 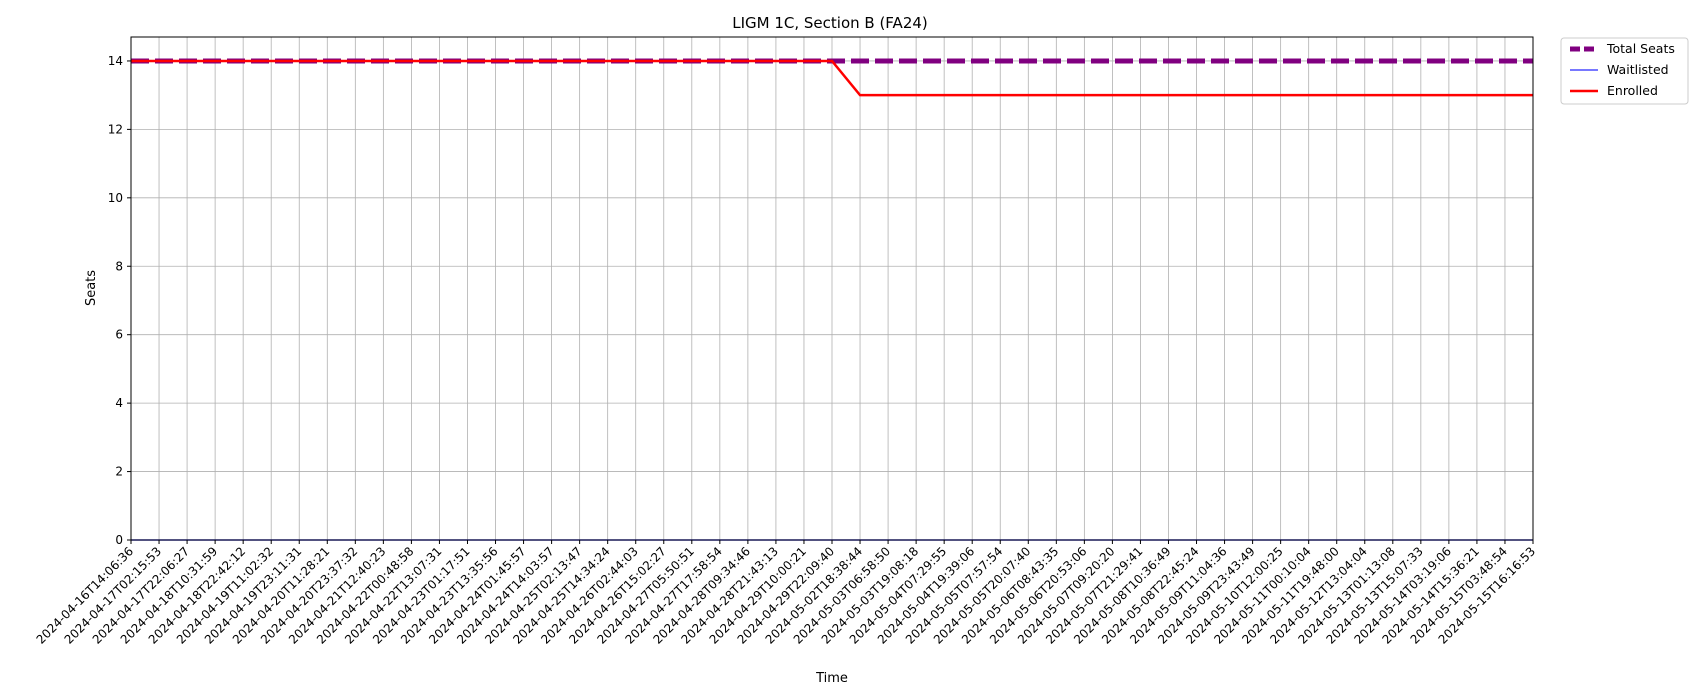 What do you see at coordinates (119, 300) in the screenshot?
I see `y-axis: 0 2 4 6 8 10 12 14` at bounding box center [119, 300].